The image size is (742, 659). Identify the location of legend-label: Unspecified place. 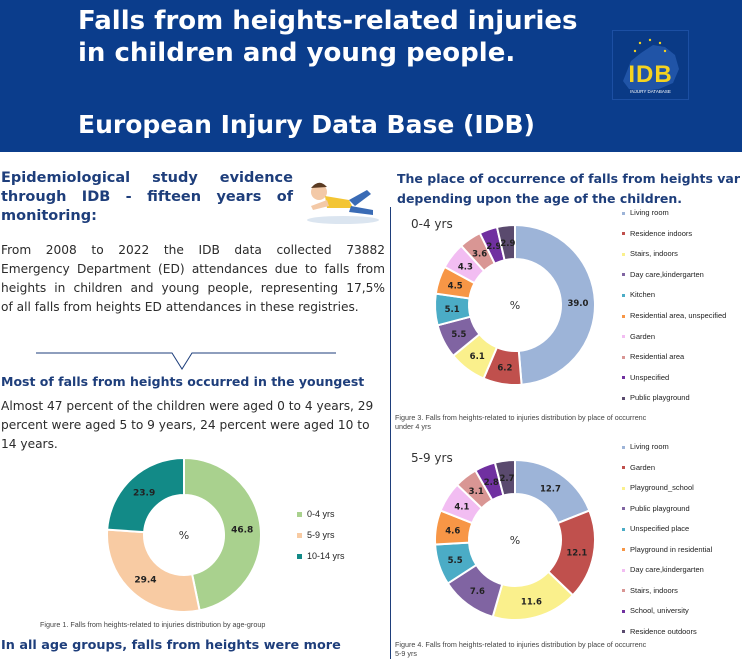
(660, 528).